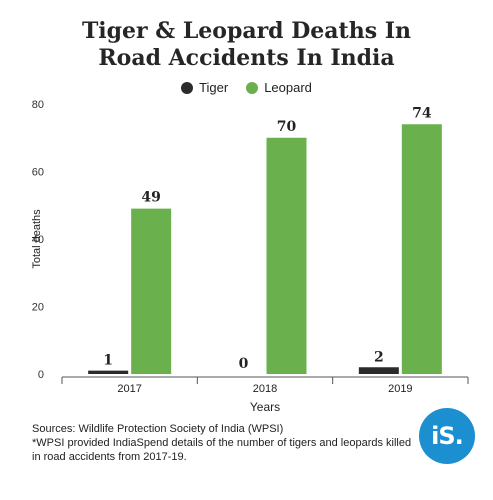  I want to click on x-axis-title: Years, so click(265, 407).